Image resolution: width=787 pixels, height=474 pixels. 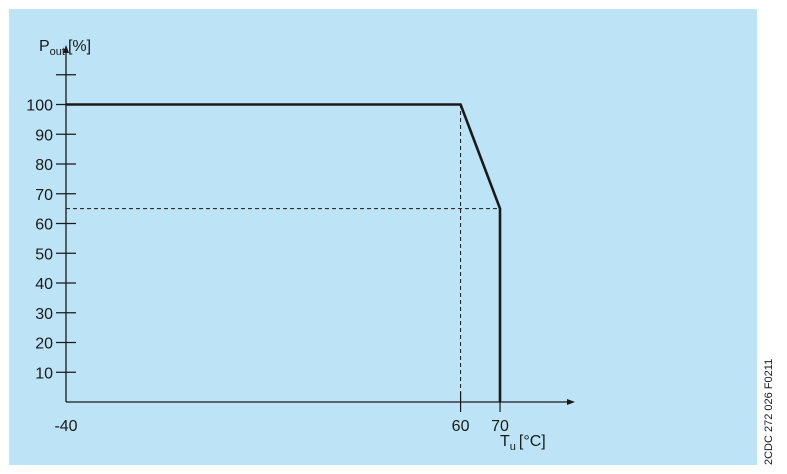 What do you see at coordinates (44, 344) in the screenshot?
I see `y-tick-label-20: 20` at bounding box center [44, 344].